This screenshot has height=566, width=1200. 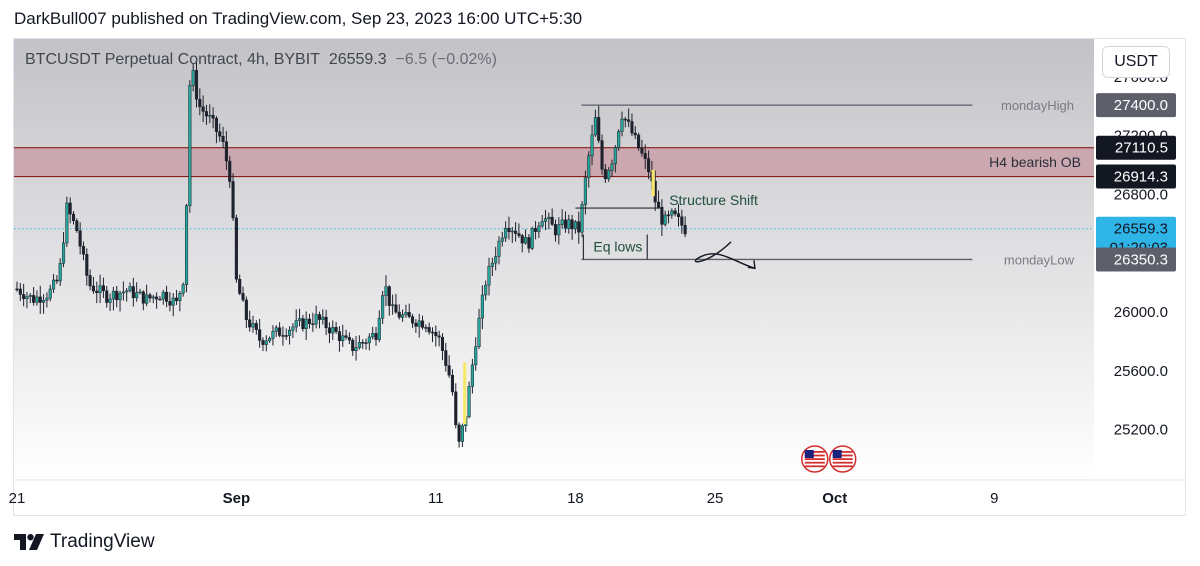 I want to click on legend-last: 26559.3, so click(x=357, y=59).